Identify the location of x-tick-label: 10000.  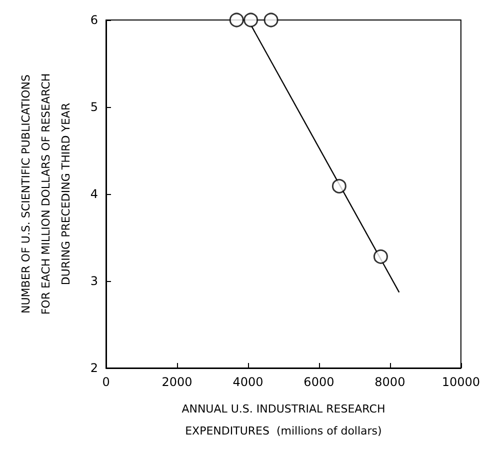
(461, 382).